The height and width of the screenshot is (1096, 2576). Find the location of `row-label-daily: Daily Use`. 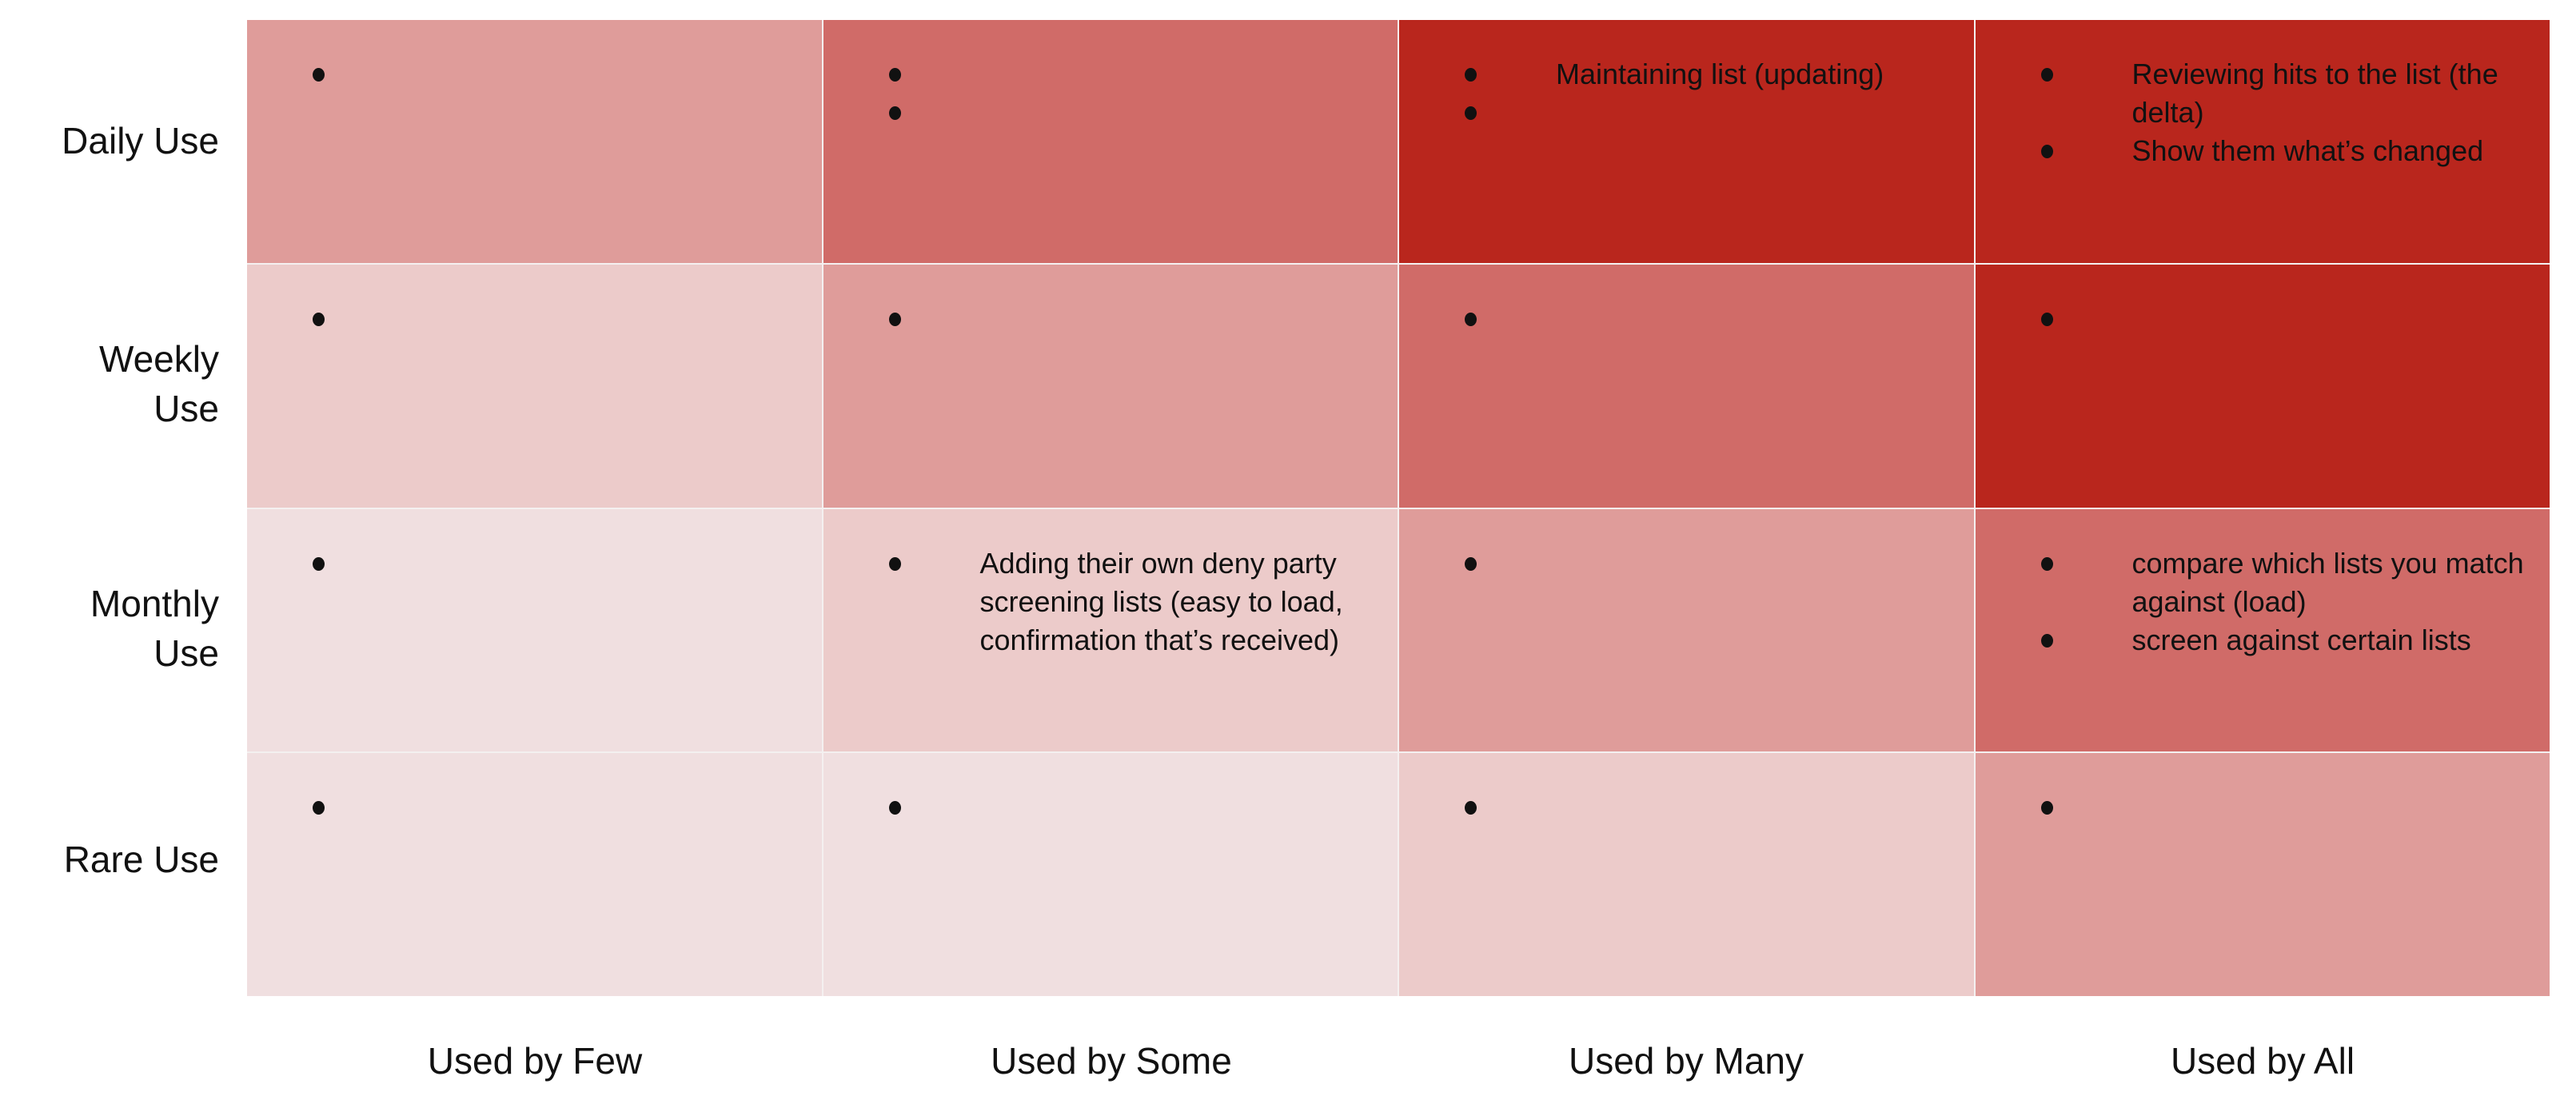

row-label-daily: Daily Use is located at coordinates (140, 140).